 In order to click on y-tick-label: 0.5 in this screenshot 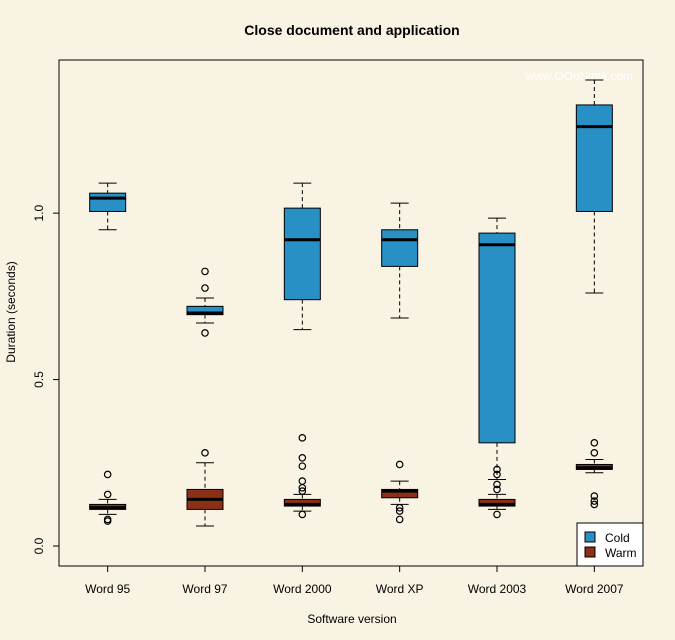, I will do `click(39, 379)`.